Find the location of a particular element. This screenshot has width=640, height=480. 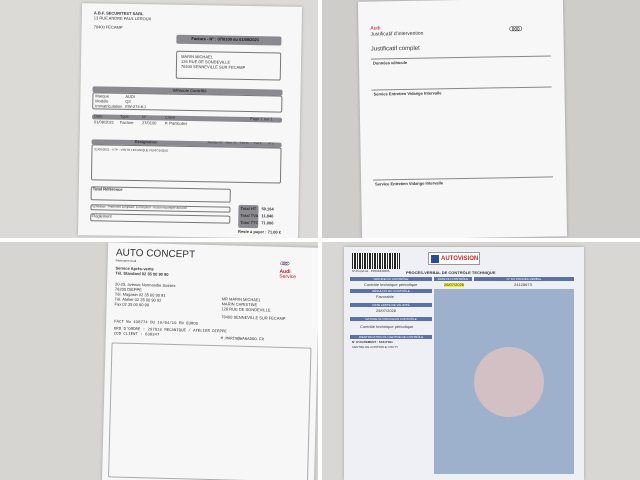

next-control-value: Contrôle technique périodique is located at coordinates (387, 326).